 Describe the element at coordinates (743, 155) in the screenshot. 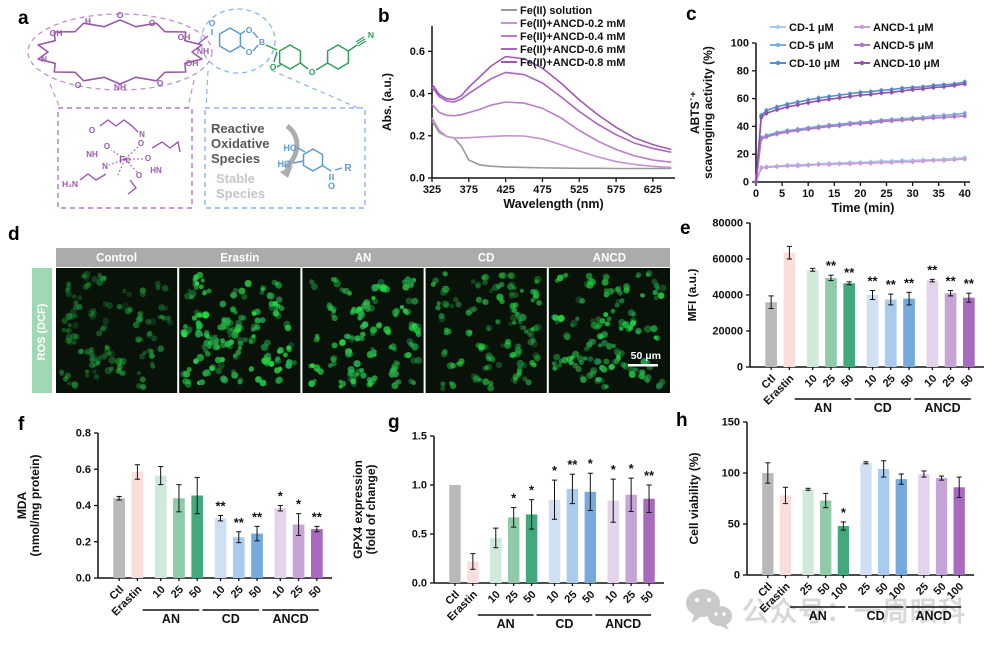

I see `y-tick-label: 20` at that location.